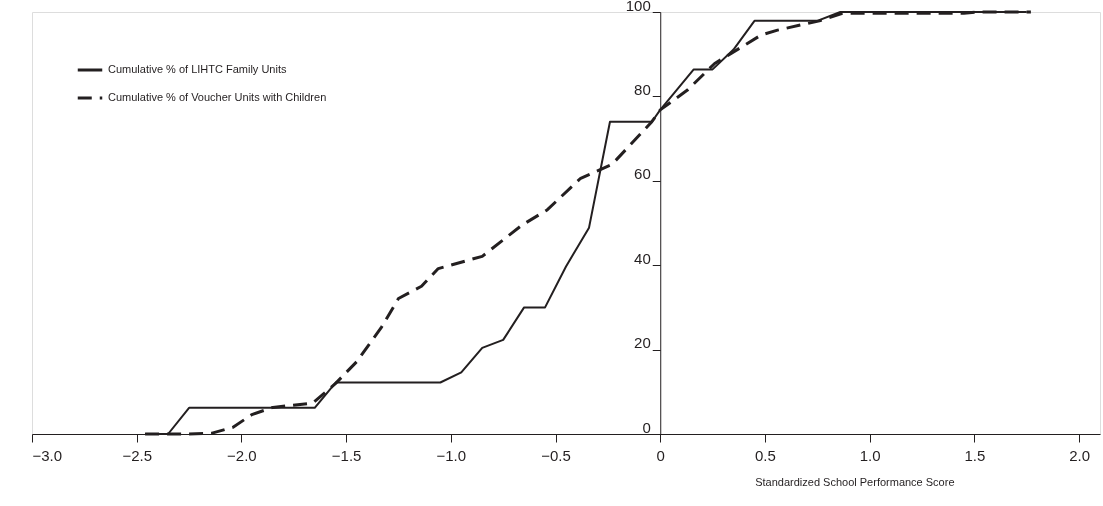 The width and height of the screenshot is (1103, 506). Describe the element at coordinates (197, 69) in the screenshot. I see `legend-label: Cumulative % of LIHTC Family Units` at that location.